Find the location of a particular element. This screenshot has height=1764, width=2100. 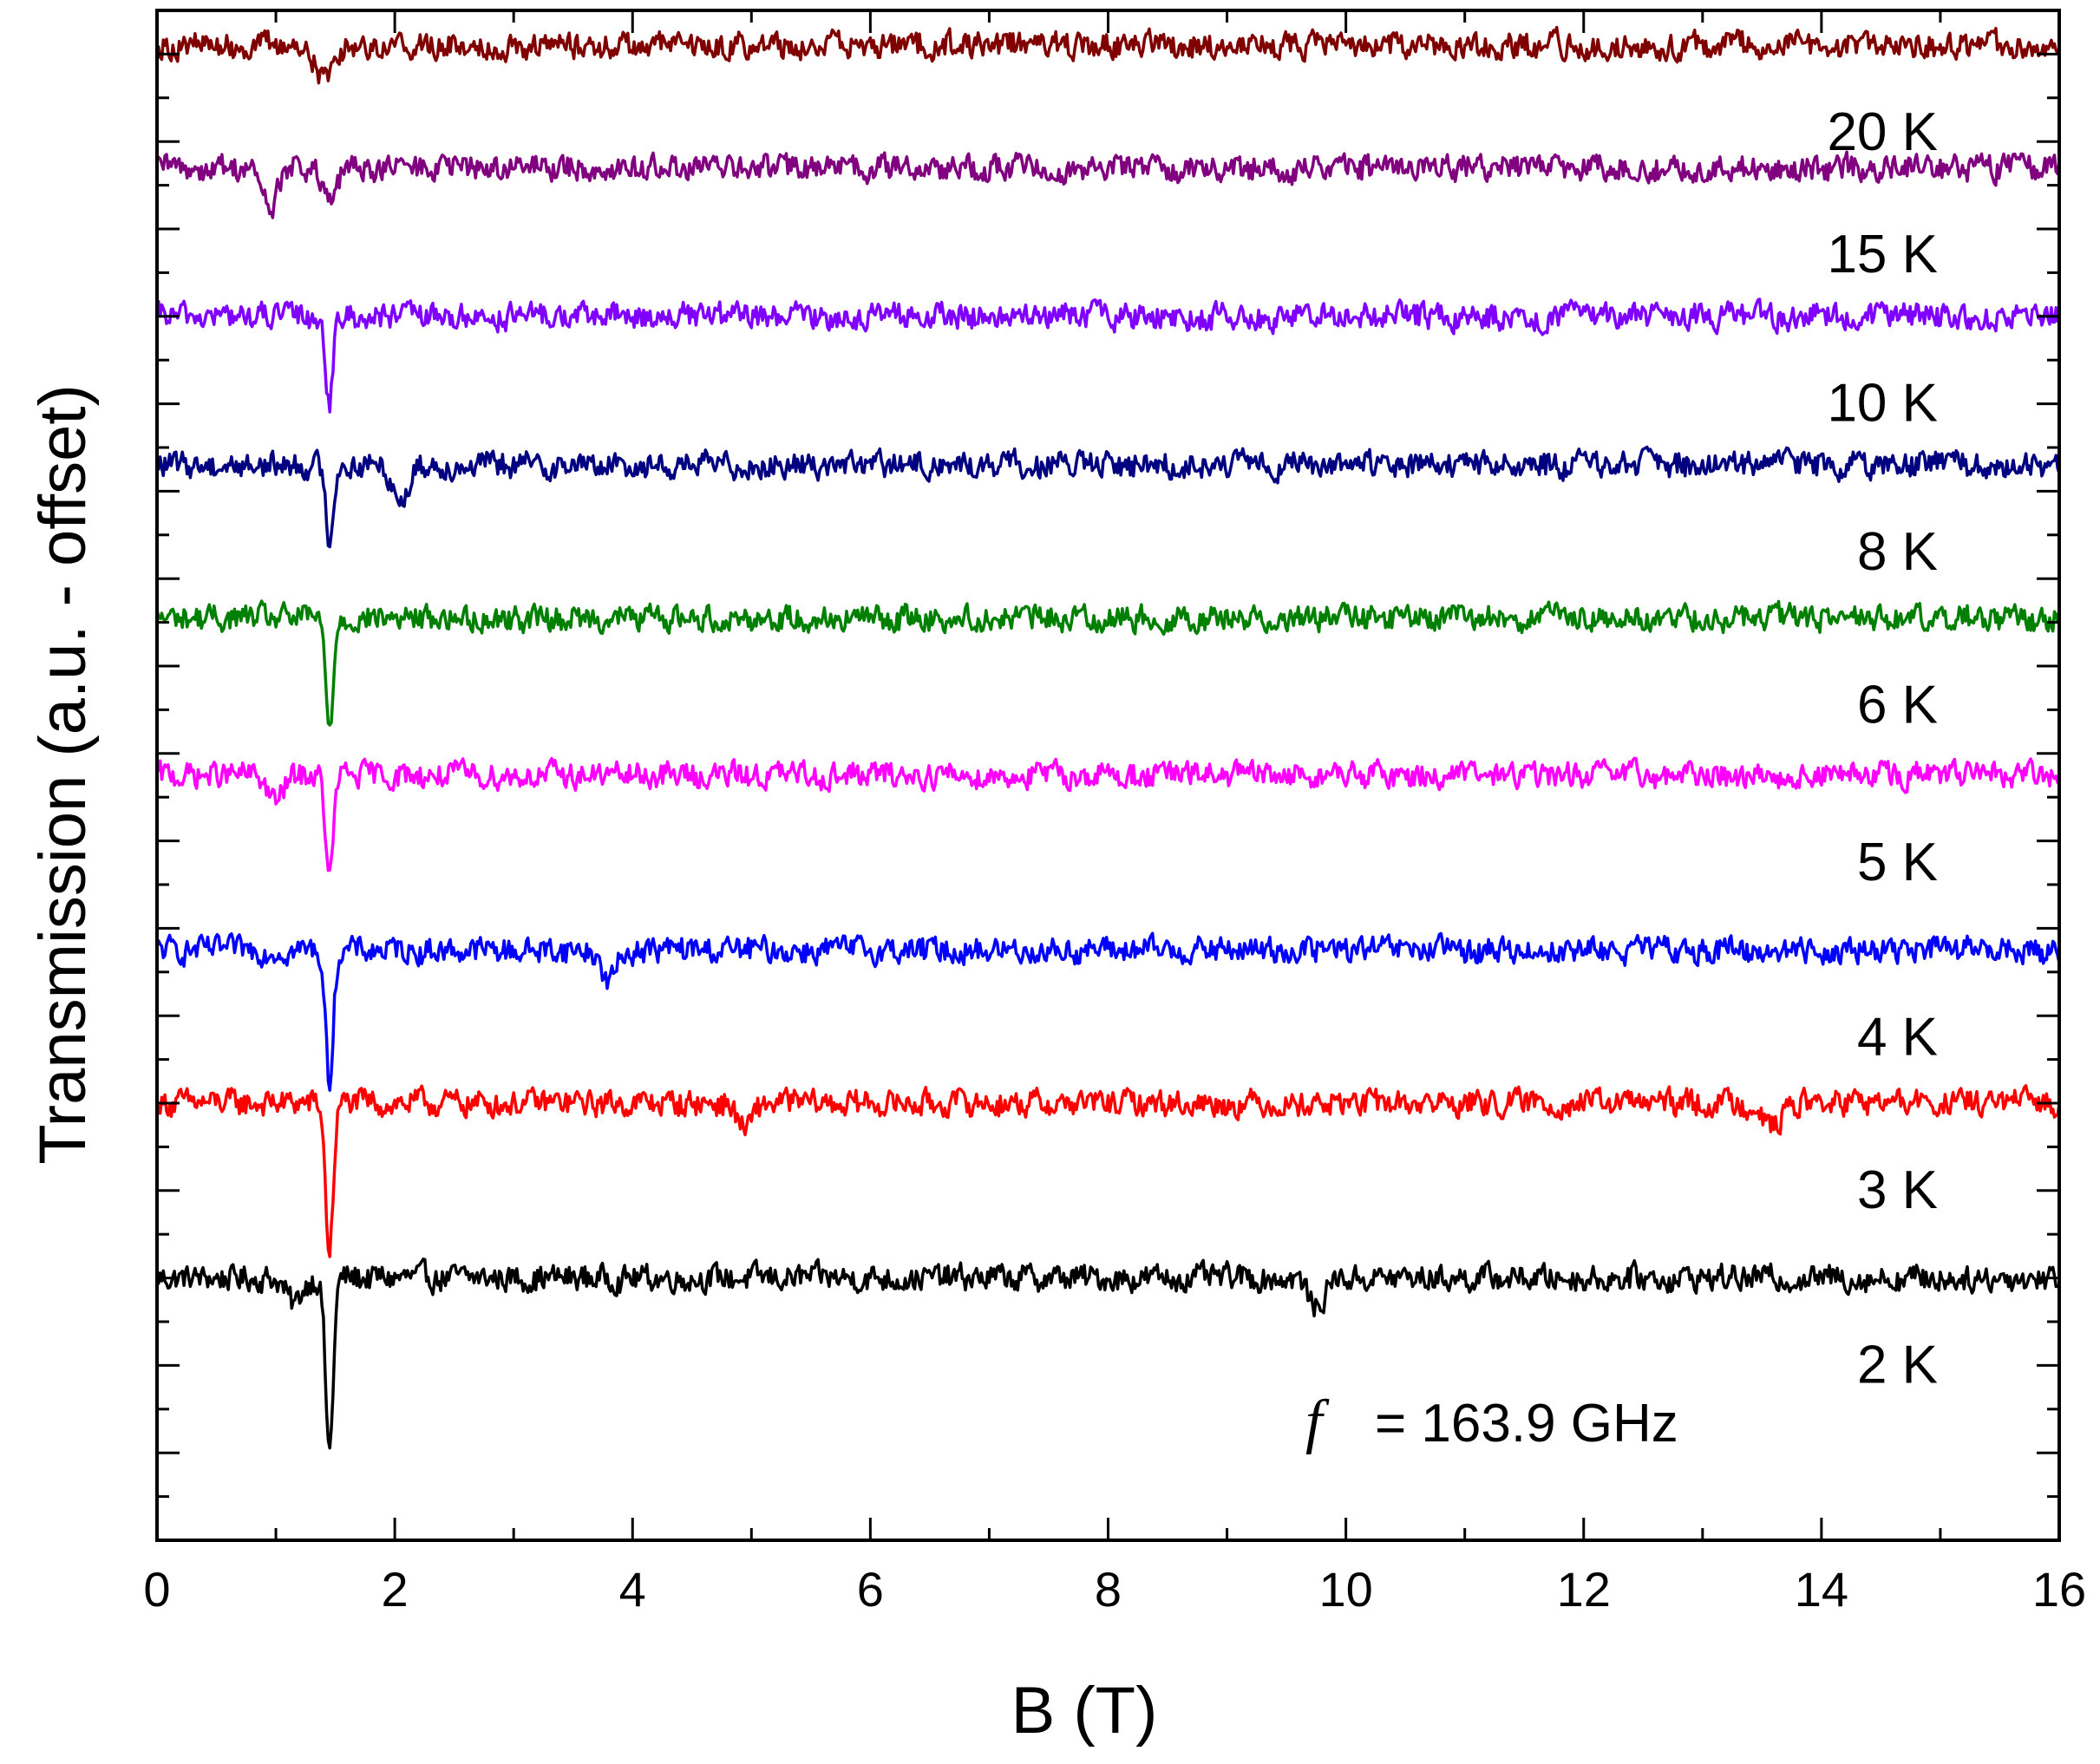

series-label: 6 K is located at coordinates (1897, 705).